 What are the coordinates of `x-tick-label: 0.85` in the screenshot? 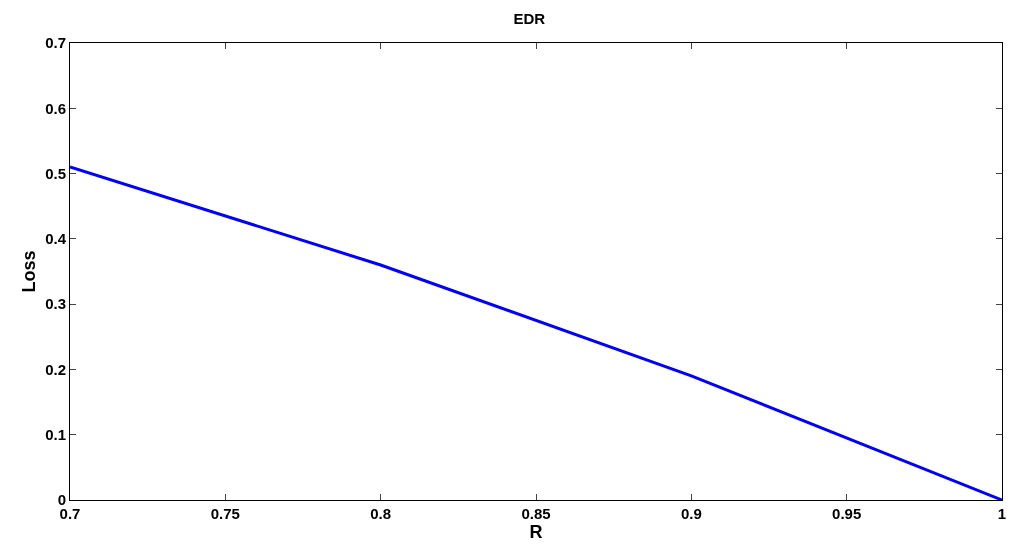 It's located at (536, 513).